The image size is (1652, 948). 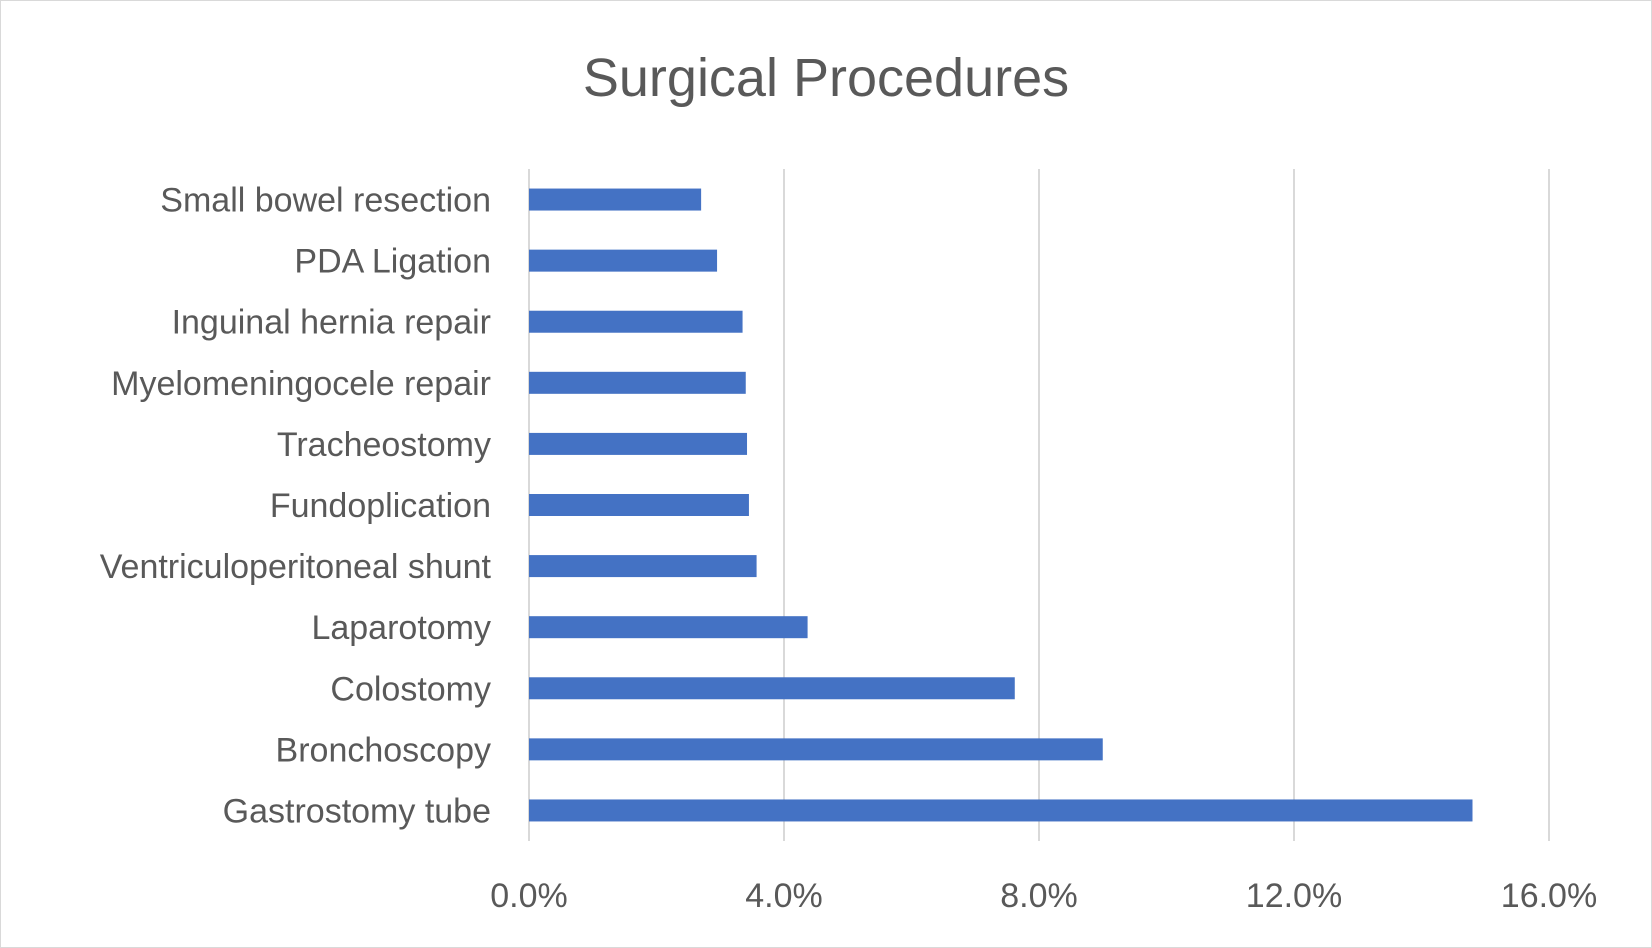 I want to click on category-label: Myelomeningocele repair, so click(x=301, y=384).